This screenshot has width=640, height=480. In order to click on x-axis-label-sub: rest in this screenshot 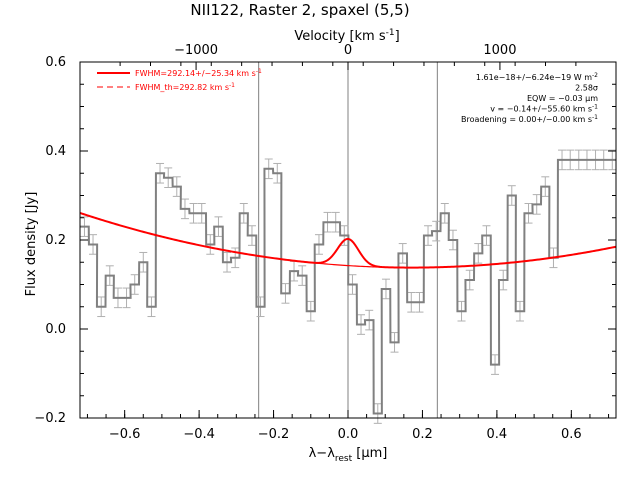, I will do `click(344, 459)`.